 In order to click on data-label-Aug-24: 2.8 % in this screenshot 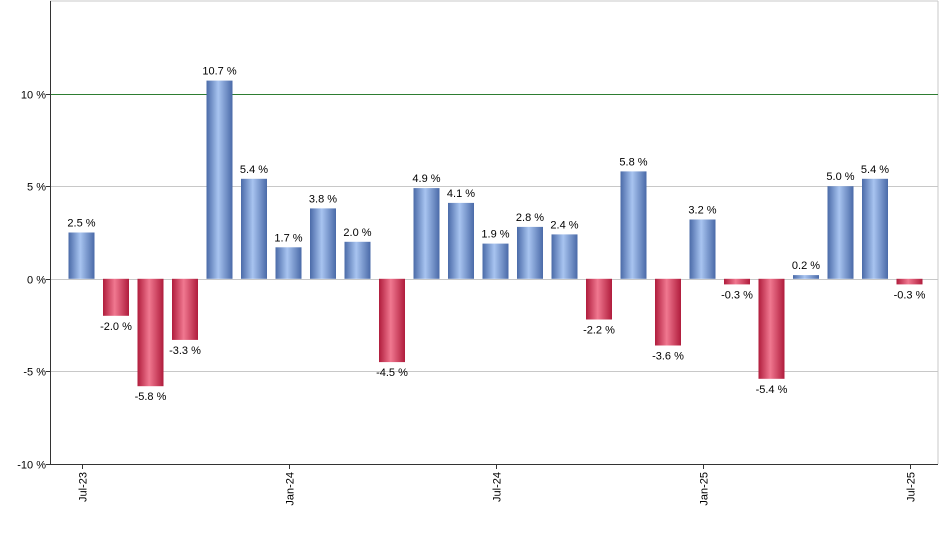, I will do `click(530, 218)`.